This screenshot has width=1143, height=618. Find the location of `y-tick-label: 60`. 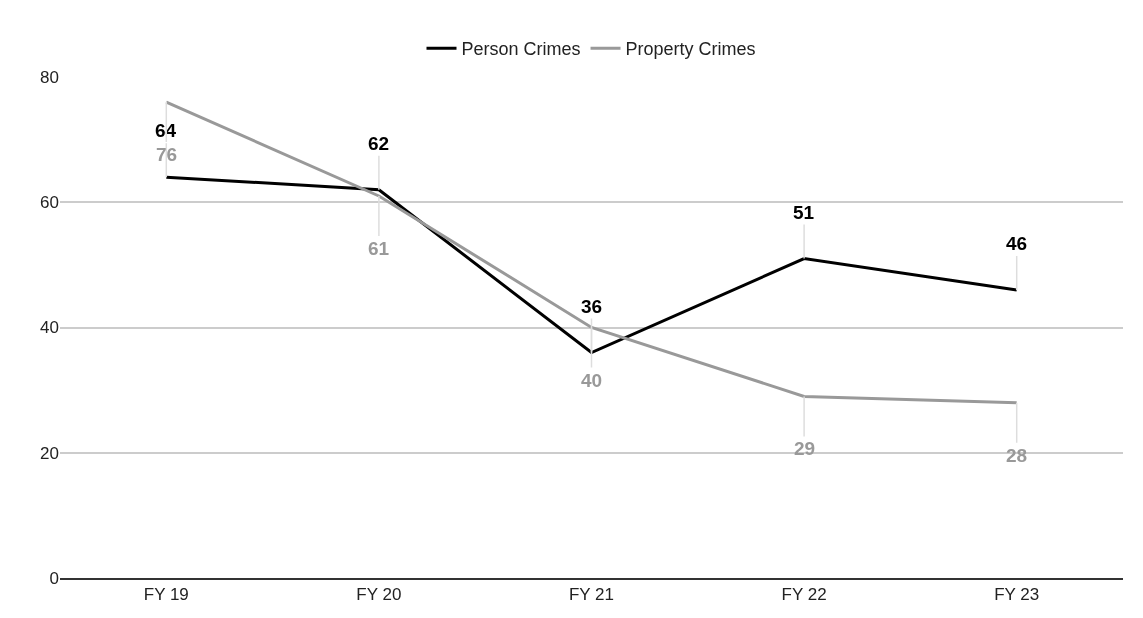

y-tick-label: 60 is located at coordinates (49, 203).